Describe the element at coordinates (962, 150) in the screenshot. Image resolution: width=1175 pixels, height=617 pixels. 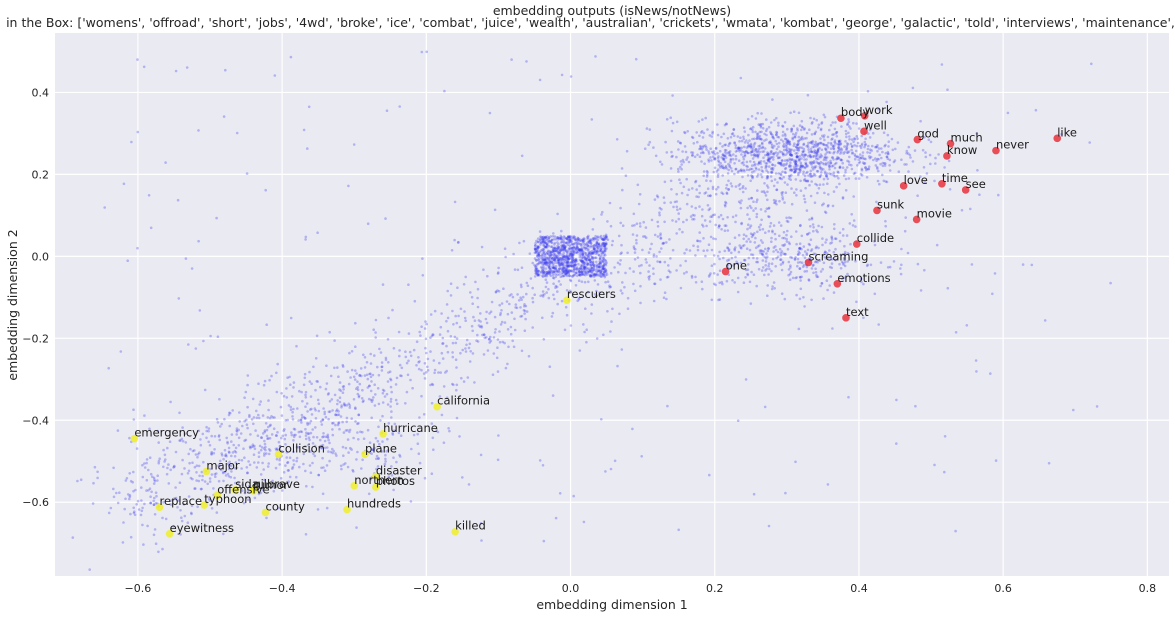
I see `point-label-know: know` at that location.